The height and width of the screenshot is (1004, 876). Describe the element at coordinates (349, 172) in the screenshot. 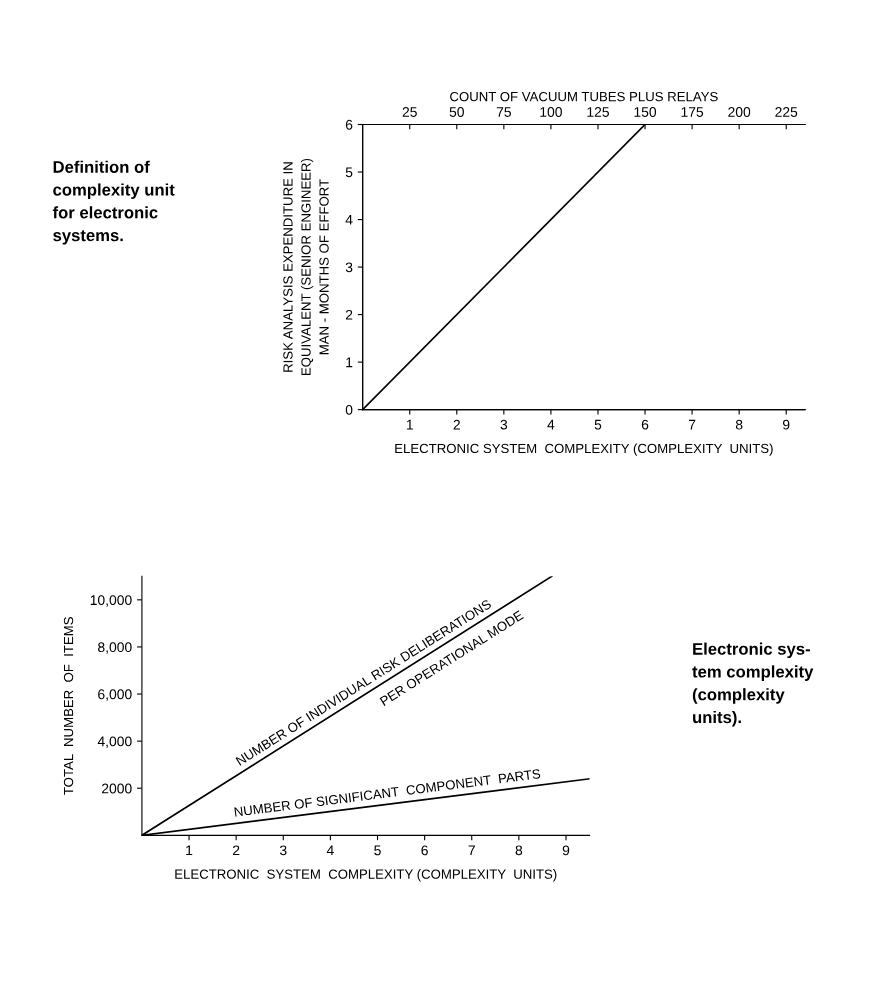

I see `y-tick-label: 5` at that location.